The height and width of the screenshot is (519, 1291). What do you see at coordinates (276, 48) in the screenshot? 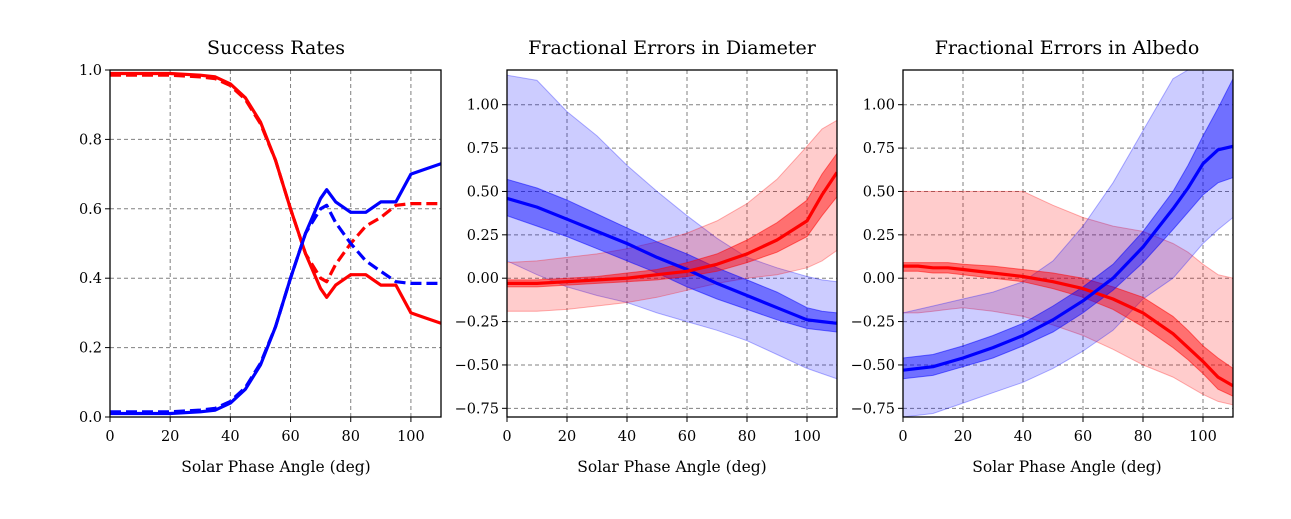
I see `success-rates-title: Success Rates` at bounding box center [276, 48].